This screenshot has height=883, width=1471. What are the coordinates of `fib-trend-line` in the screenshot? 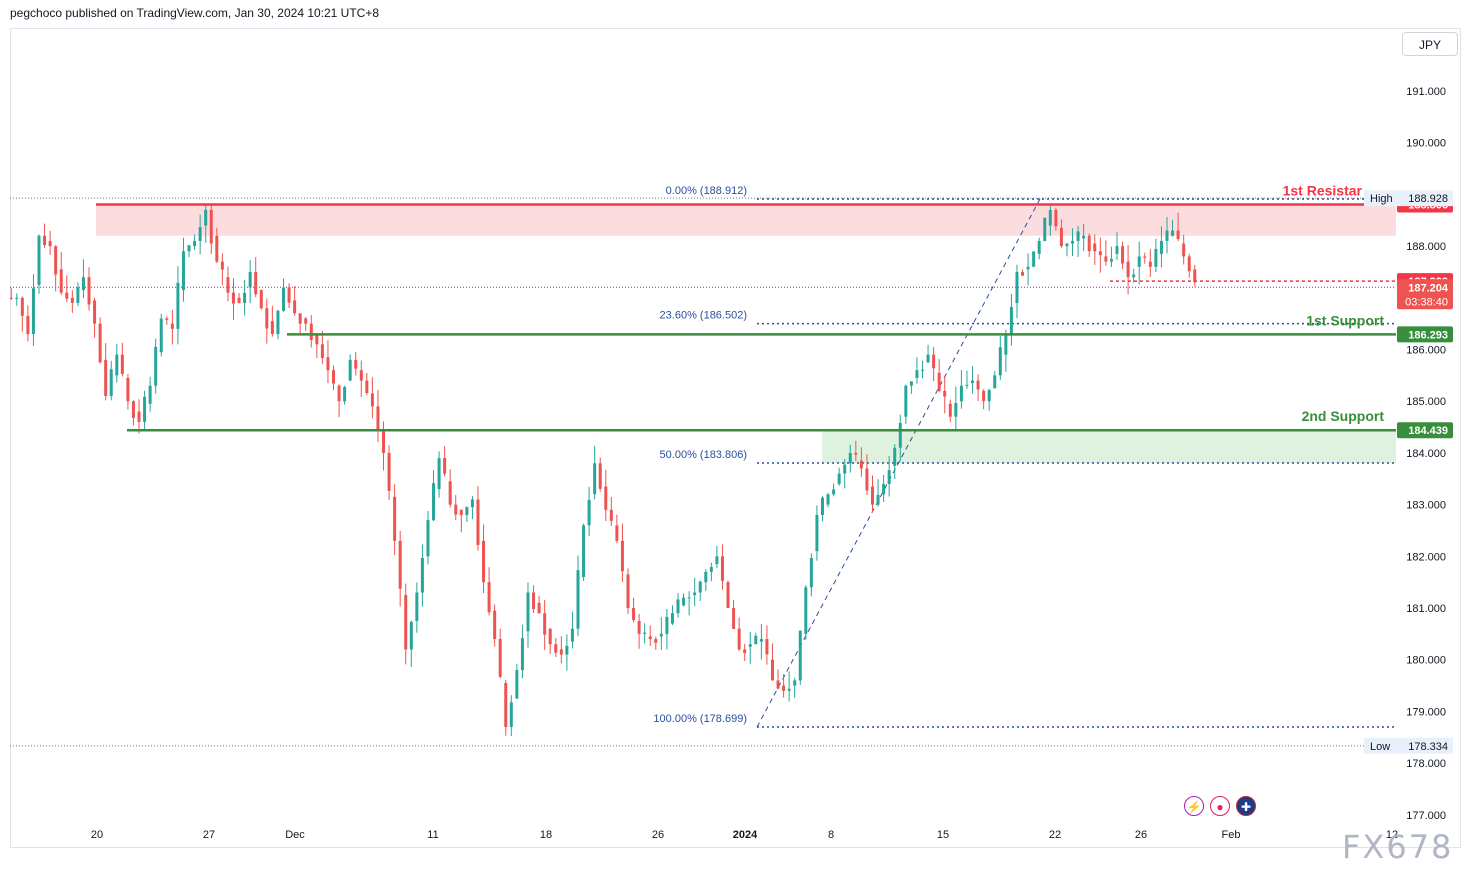 It's located at (898, 463).